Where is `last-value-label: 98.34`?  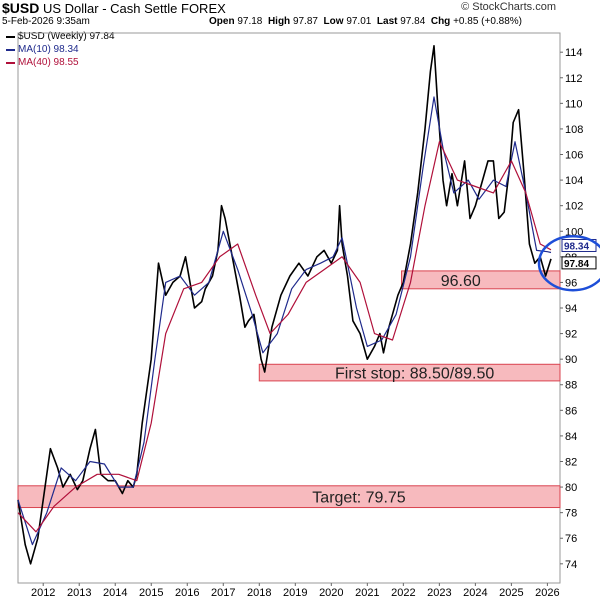 last-value-label: 98.34 is located at coordinates (576, 246).